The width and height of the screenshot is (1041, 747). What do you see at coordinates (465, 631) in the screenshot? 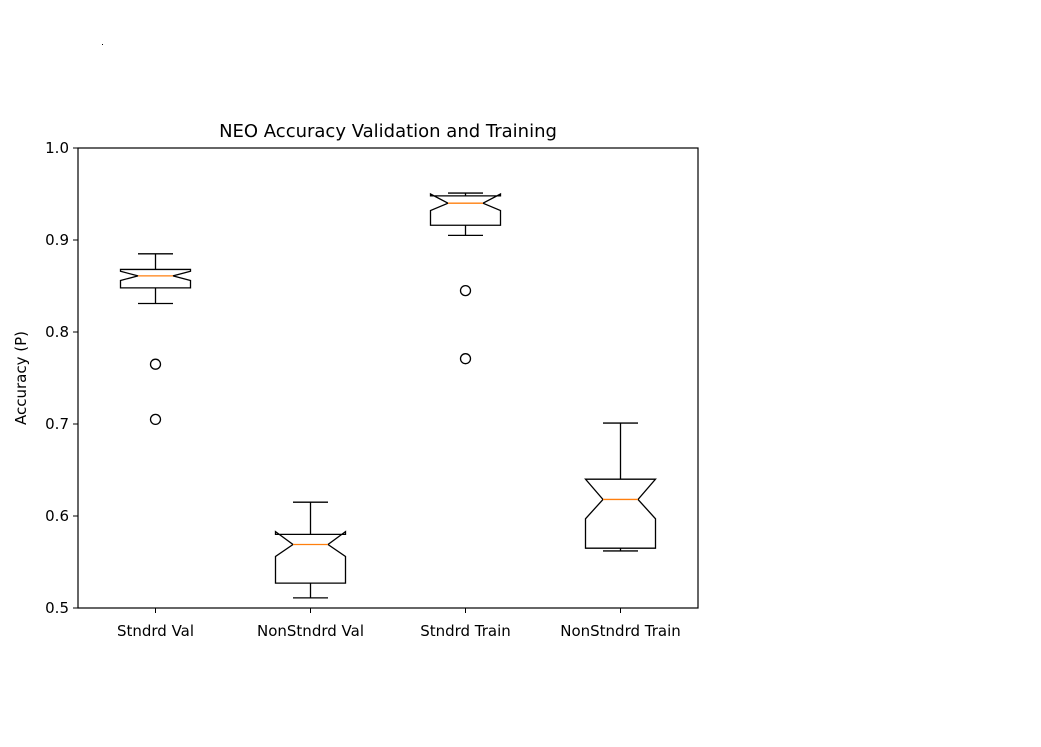
I see `x-tick-label: Stndrd Train` at bounding box center [465, 631].